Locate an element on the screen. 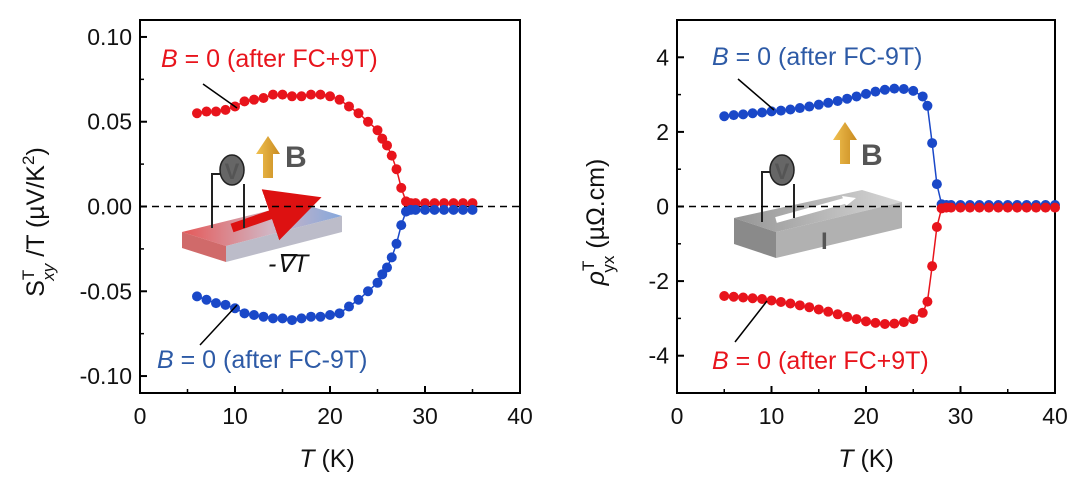 Image resolution: width=1080 pixels, height=484 pixels. inset-field-label-right: B is located at coordinates (872, 155).